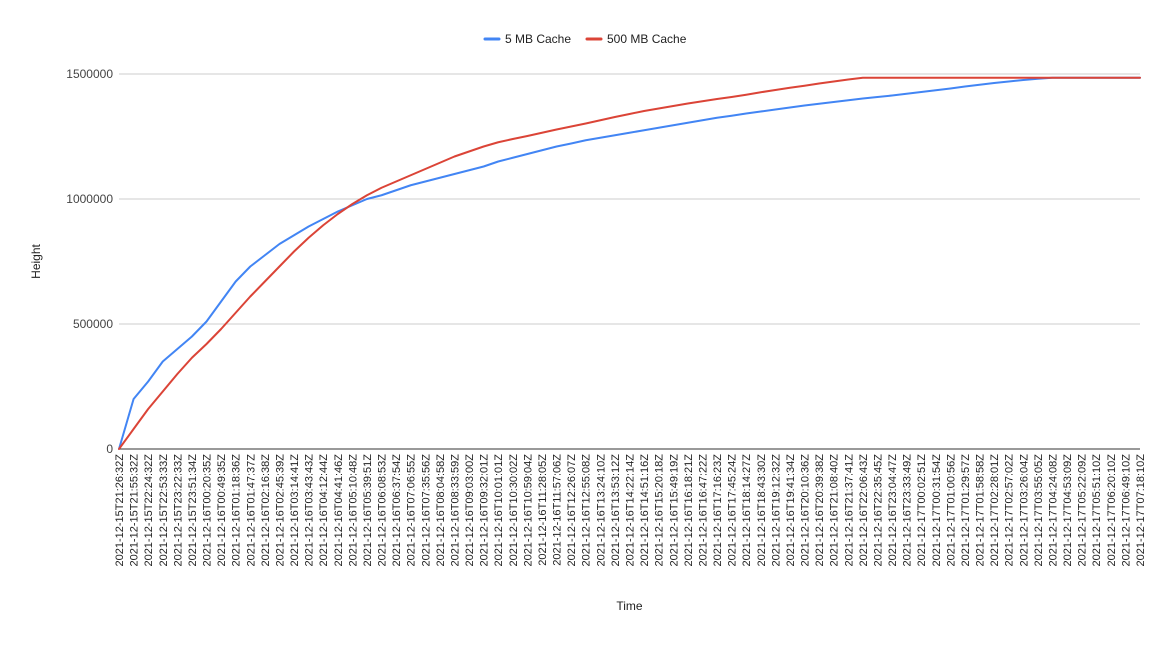 The image size is (1173, 650). I want to click on x-tick-label: 2021-12-16T12:55:08Z, so click(587, 510).